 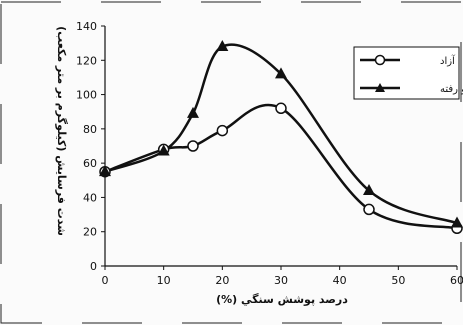 I want to click on legend: آزاد فرو رفته, so click(x=408, y=73).